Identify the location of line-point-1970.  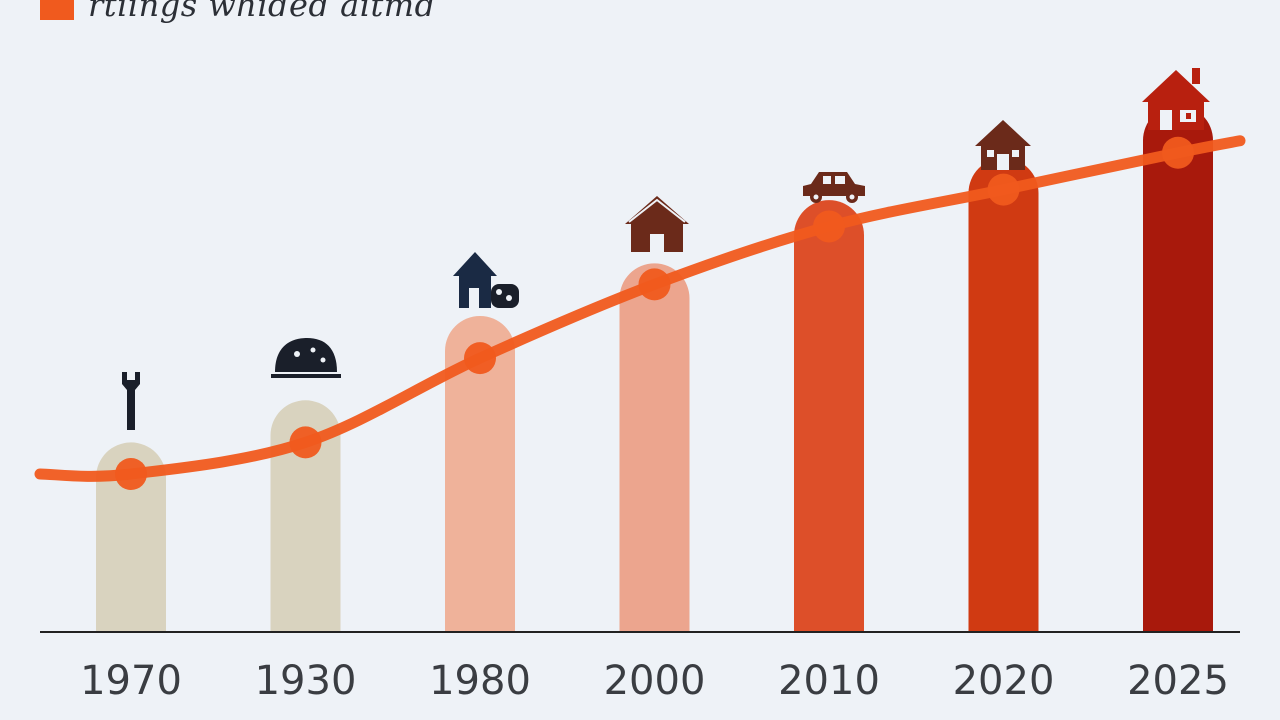
(131, 474).